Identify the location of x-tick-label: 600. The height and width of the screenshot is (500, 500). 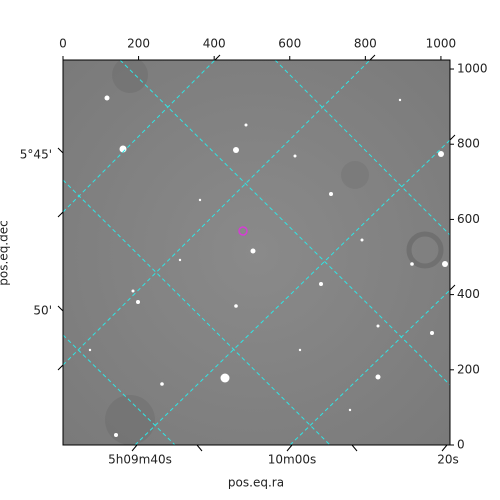
(289, 44).